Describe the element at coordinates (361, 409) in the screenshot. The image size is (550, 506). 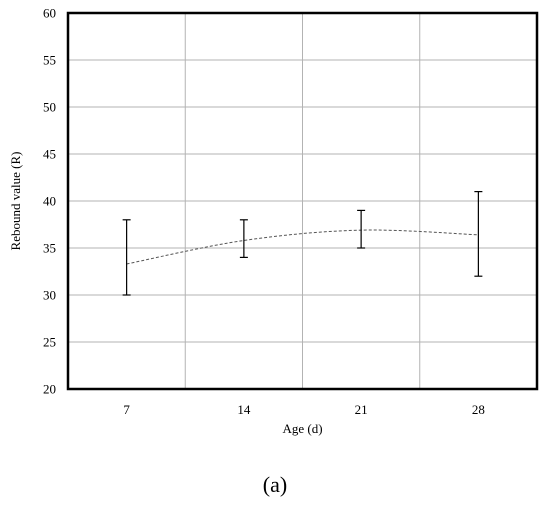
I see `x-tick-label-21: 21` at that location.